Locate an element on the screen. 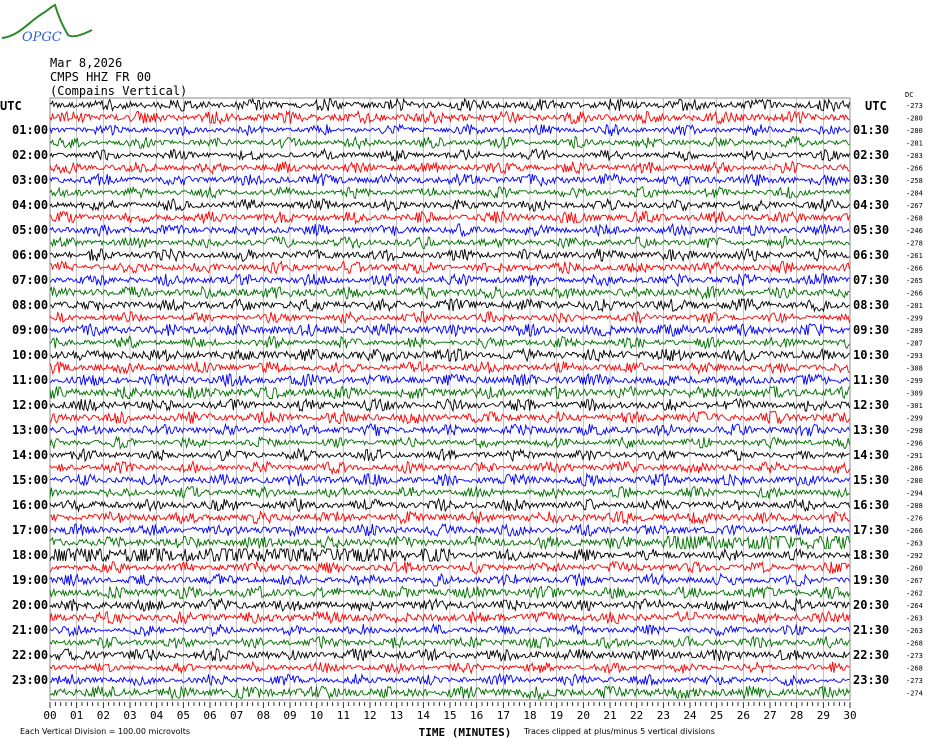  logo-text: OPGC is located at coordinates (42, 37).